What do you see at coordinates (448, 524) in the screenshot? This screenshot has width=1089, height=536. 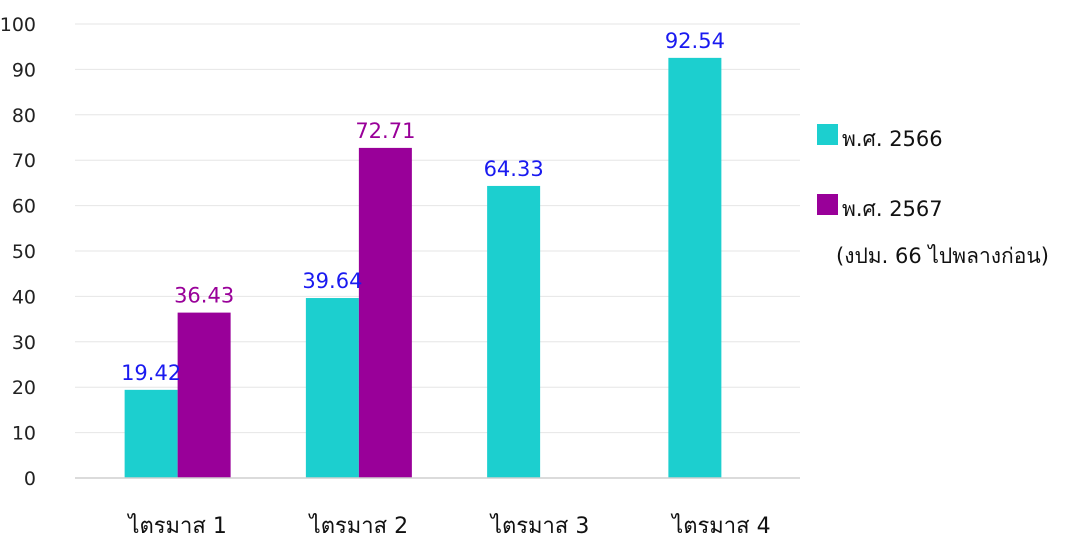 I see `x-axis-categories: ไตรมาส 1 ไตรมาส 2 ไตรมาส 3 ไตรมาส 4` at bounding box center [448, 524].